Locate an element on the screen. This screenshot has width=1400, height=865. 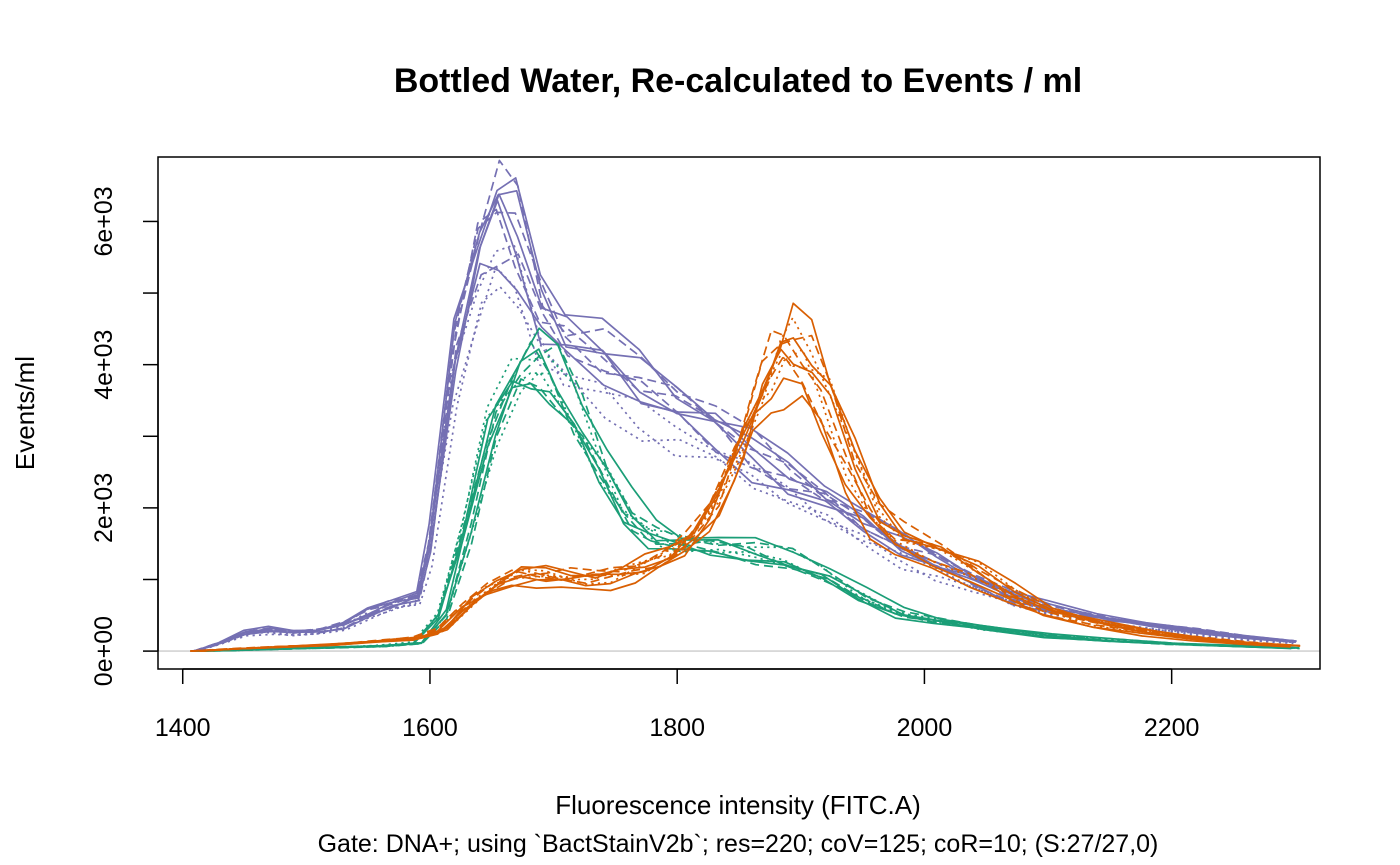
y-tick-label: 0e+00 is located at coordinates (104, 651).